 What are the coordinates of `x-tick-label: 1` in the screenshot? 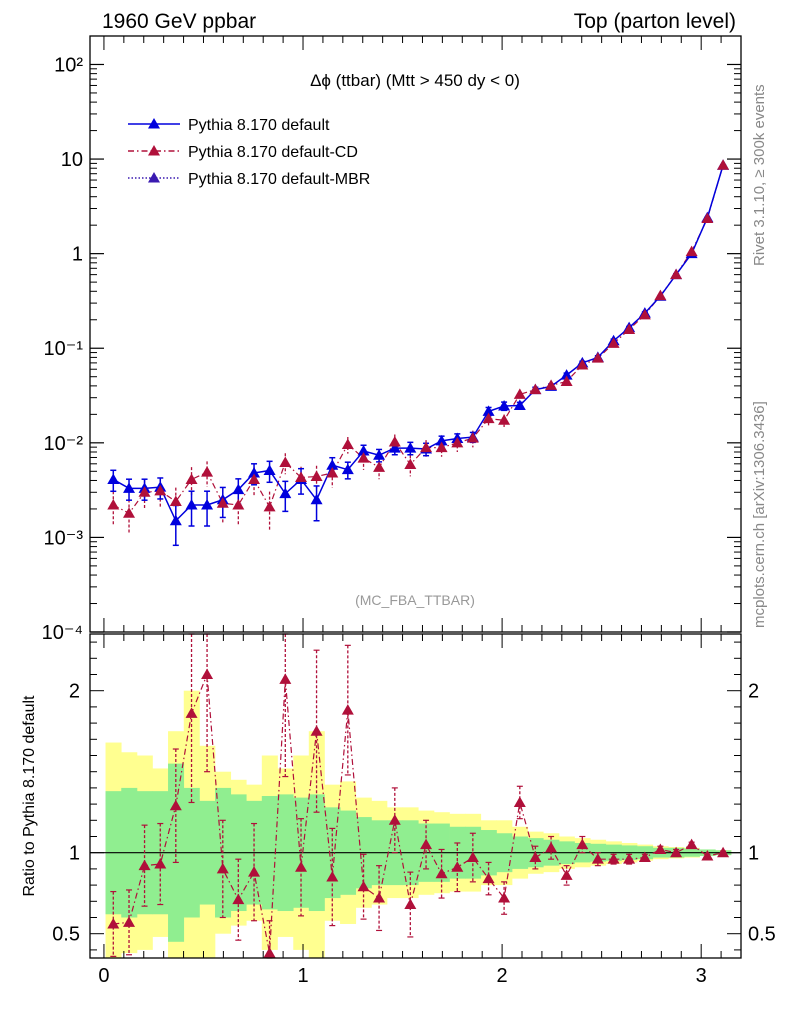 It's located at (302, 976).